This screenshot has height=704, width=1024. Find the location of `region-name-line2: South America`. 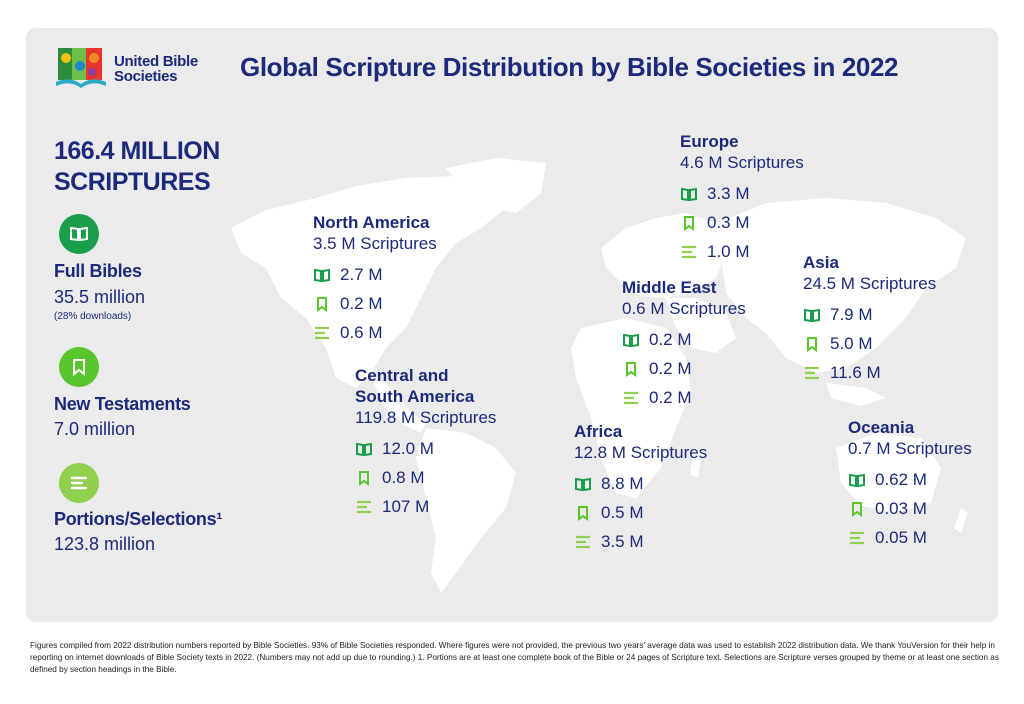

region-name-line2: South America is located at coordinates (415, 396).